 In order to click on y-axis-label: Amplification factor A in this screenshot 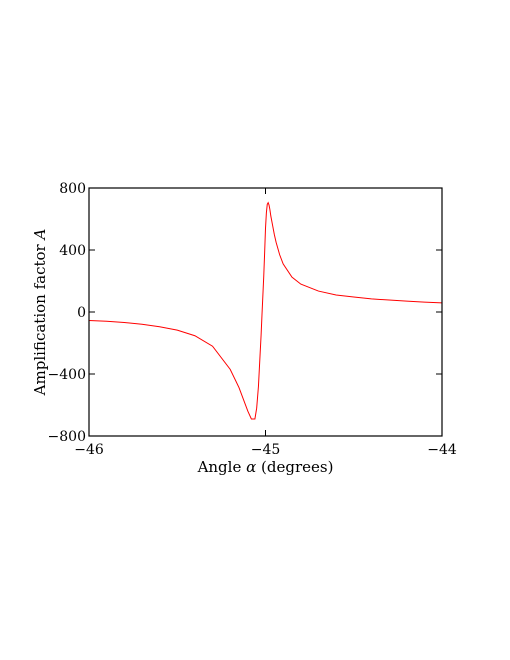, I will do `click(40, 313)`.